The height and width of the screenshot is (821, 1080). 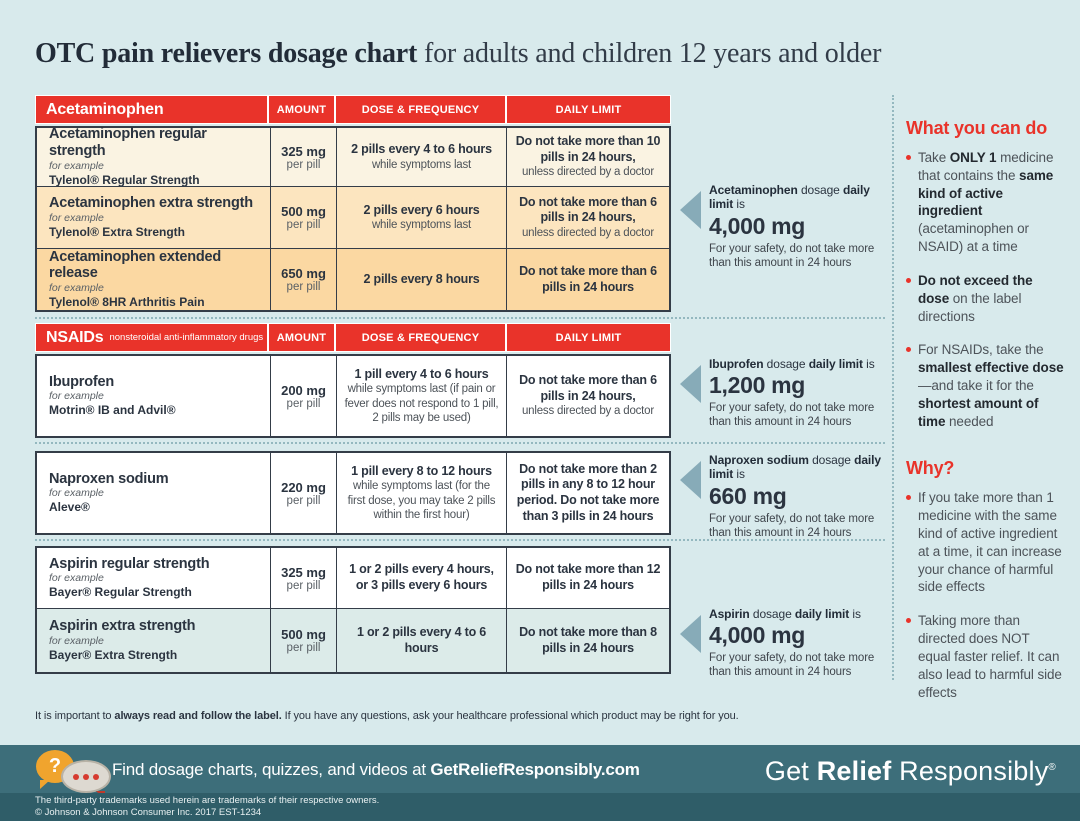 What do you see at coordinates (135, 265) in the screenshot?
I see `drug-name: Acetaminophen extended release` at bounding box center [135, 265].